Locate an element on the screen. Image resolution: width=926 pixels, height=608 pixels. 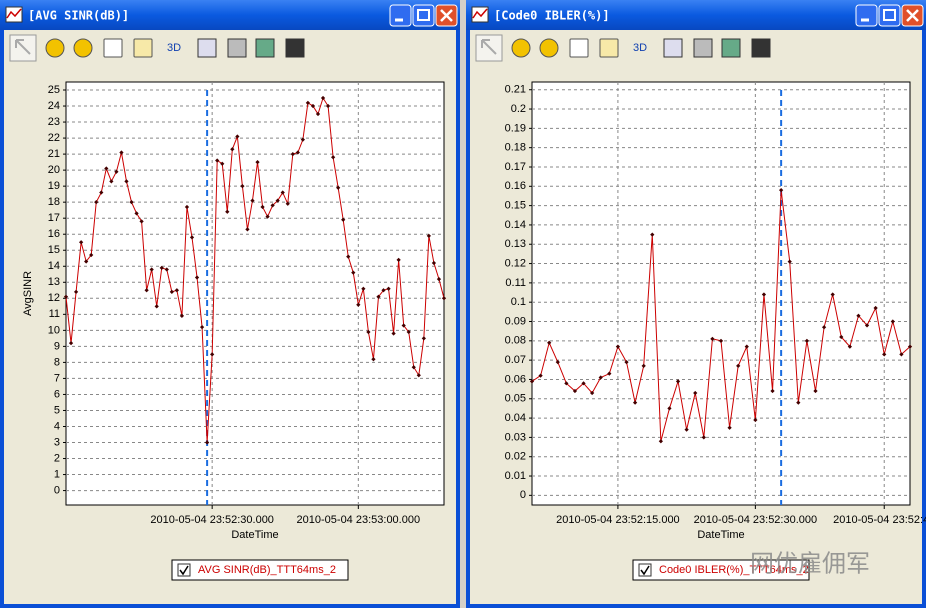
y-tick-label: 0.2 is located at coordinates (518, 109).